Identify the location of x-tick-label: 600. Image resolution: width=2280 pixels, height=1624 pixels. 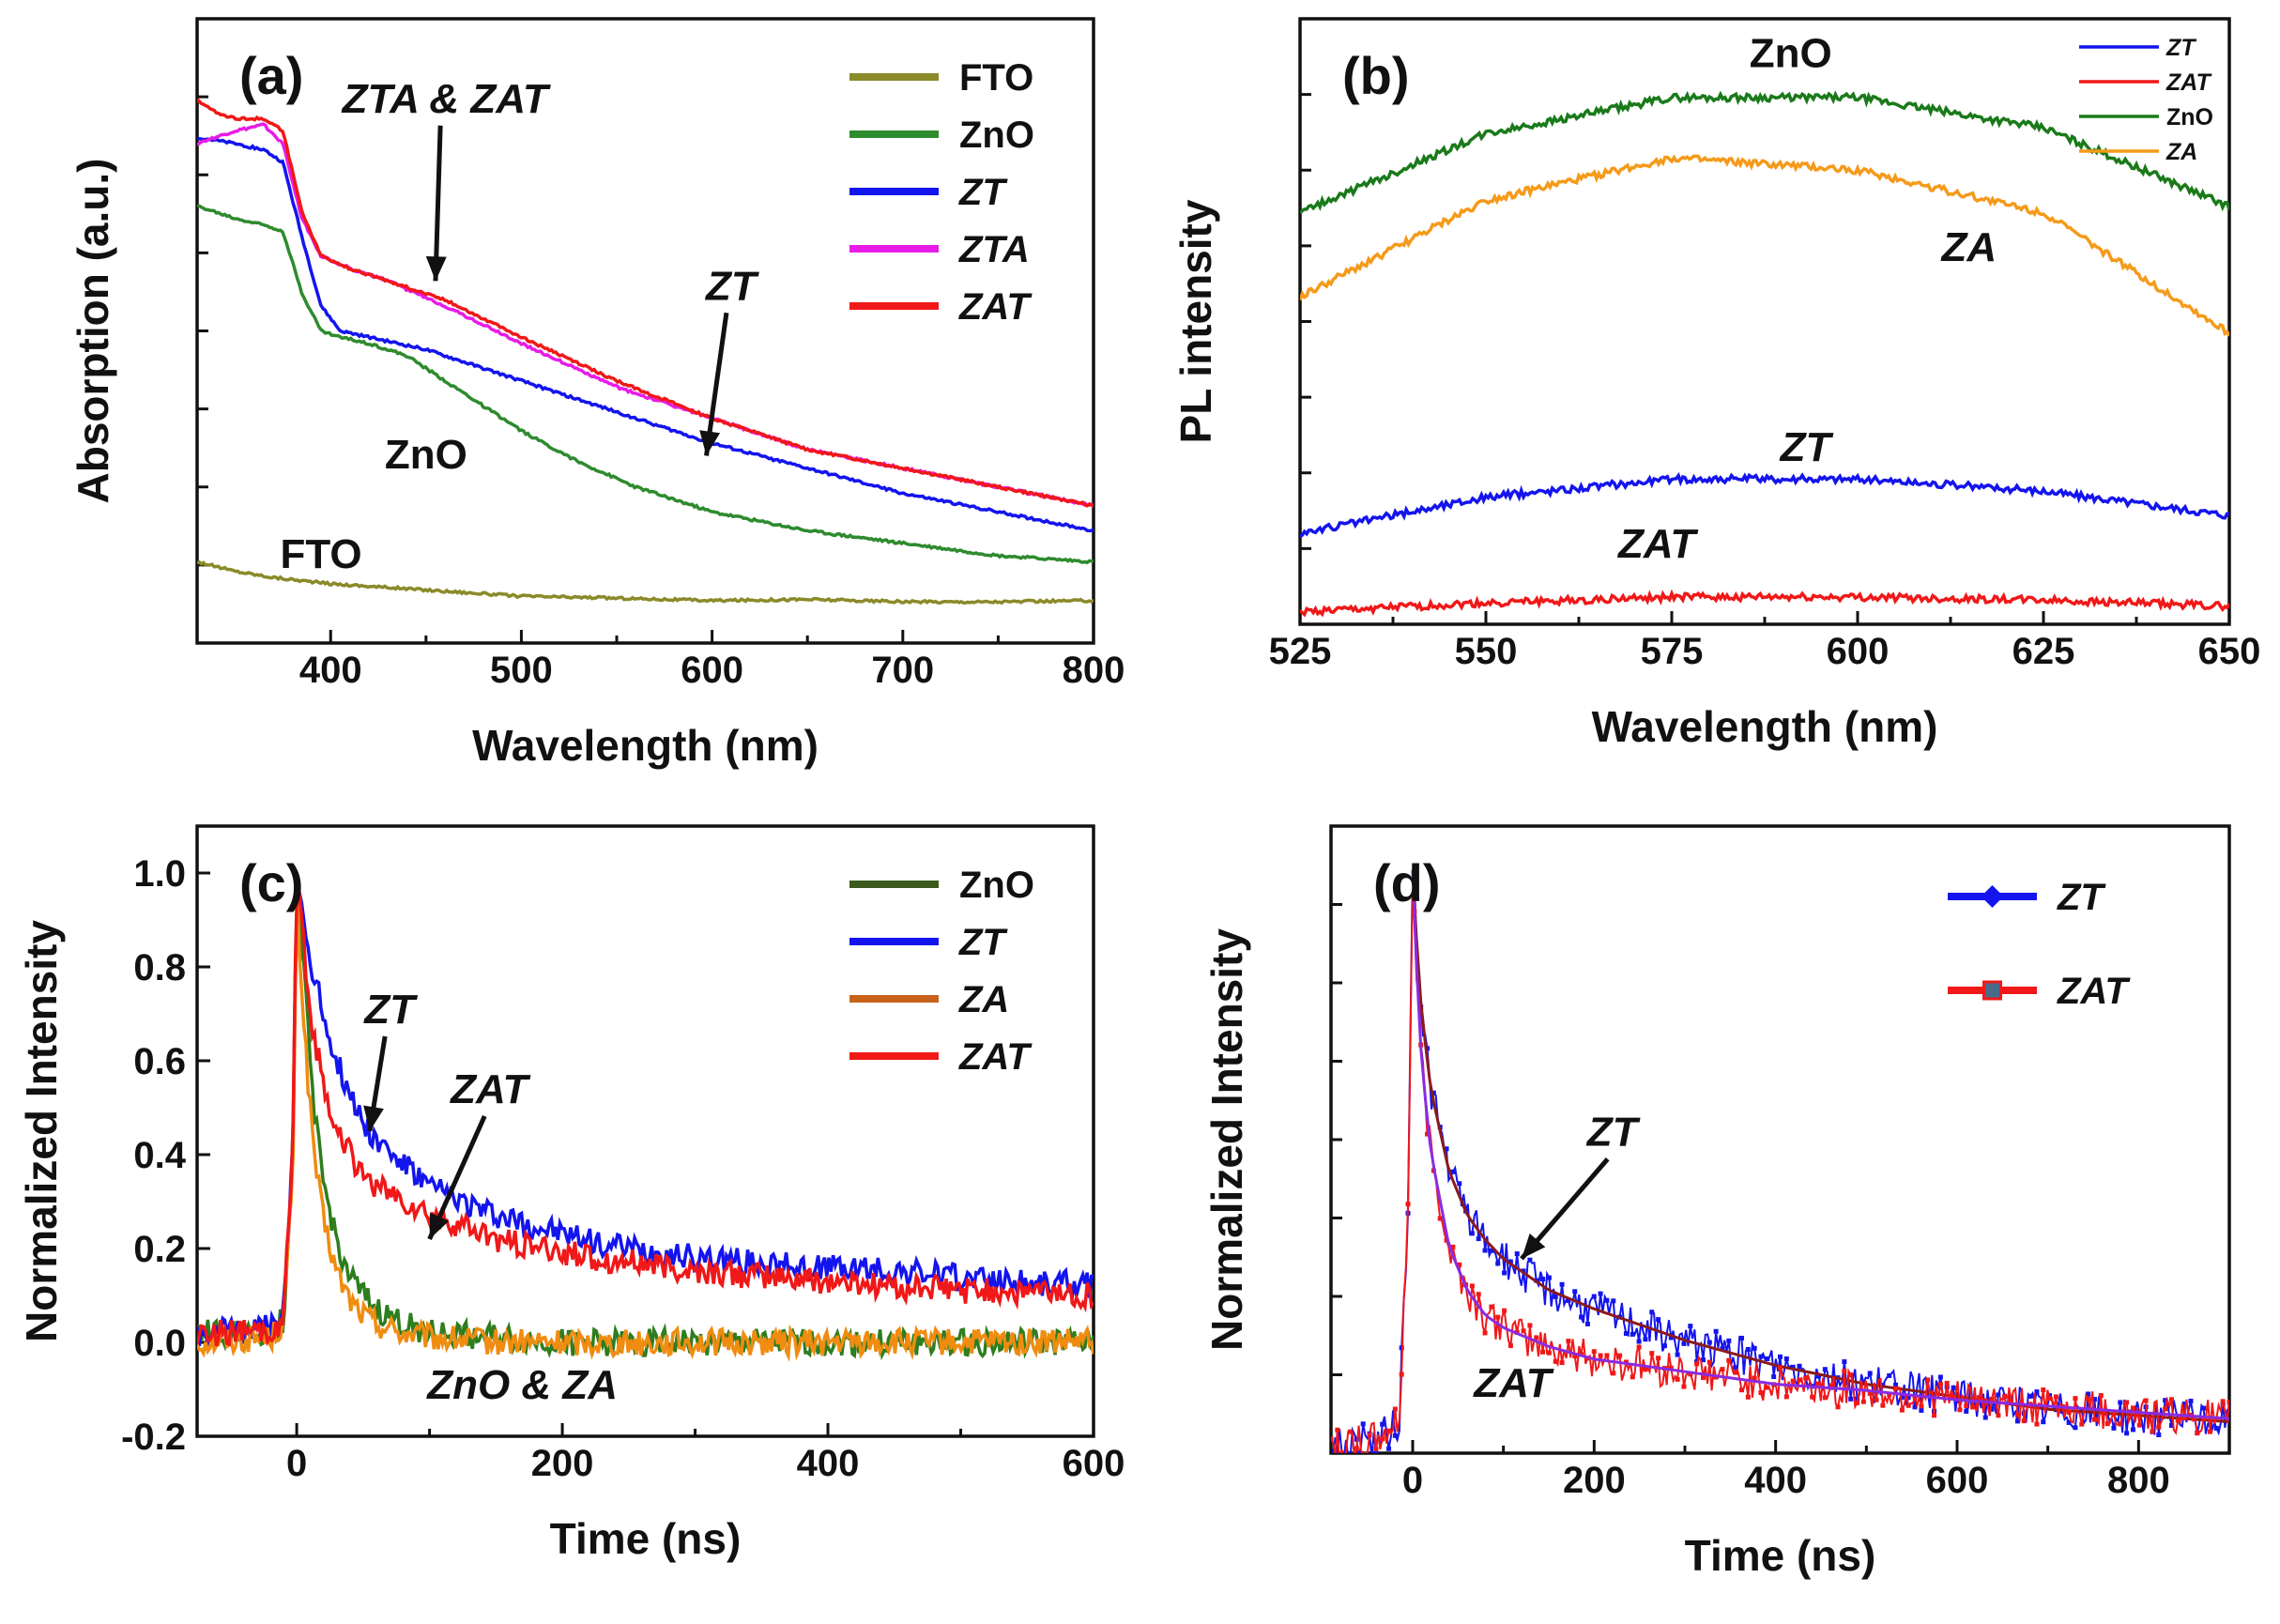
(1858, 651).